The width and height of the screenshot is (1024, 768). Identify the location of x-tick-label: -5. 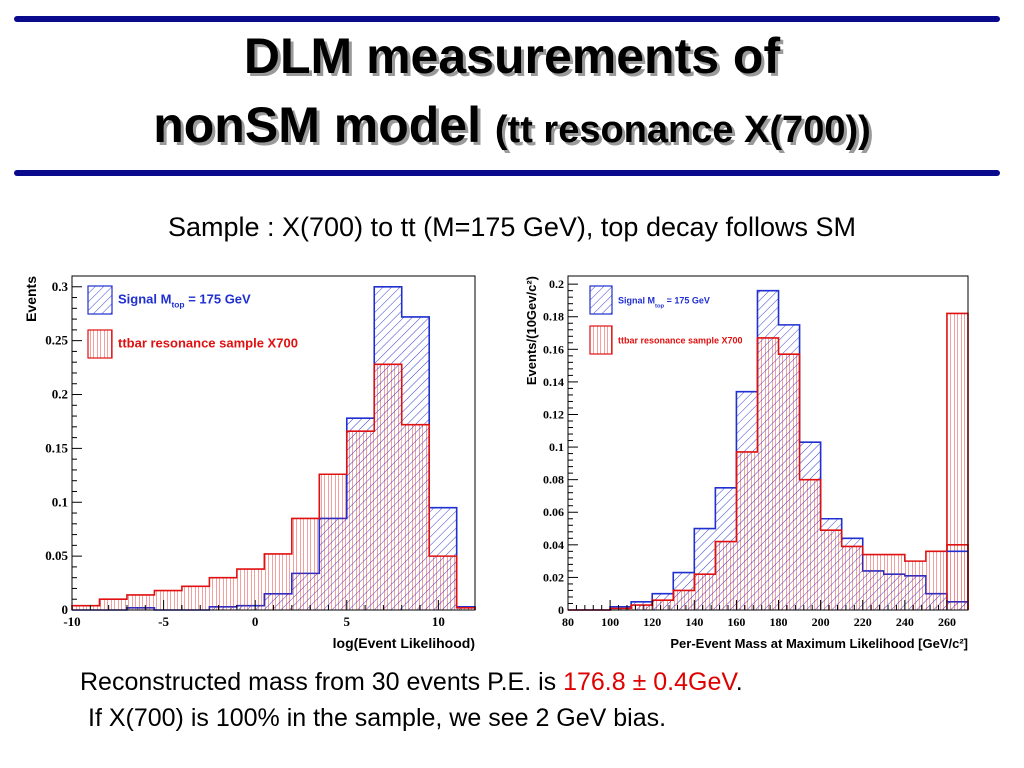
(163, 621).